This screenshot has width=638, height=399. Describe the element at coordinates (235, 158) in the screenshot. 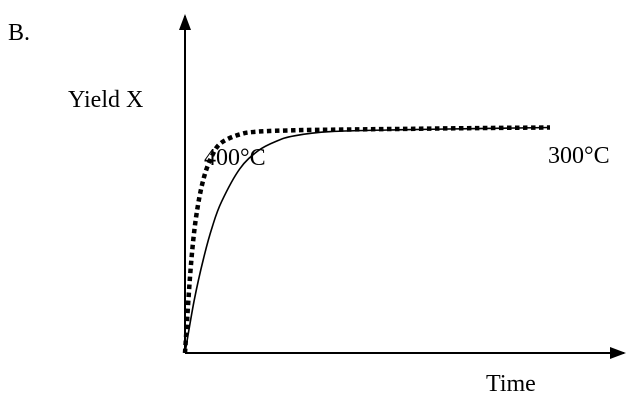

I see `series-label: 400°C` at that location.